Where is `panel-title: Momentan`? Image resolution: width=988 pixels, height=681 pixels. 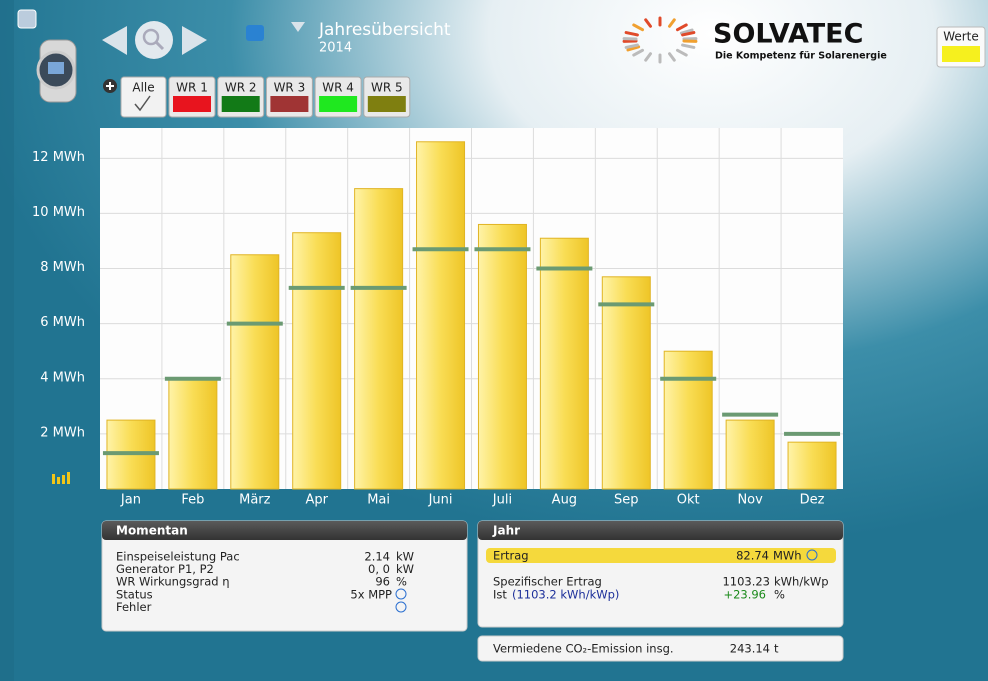
panel-title: Momentan is located at coordinates (152, 531).